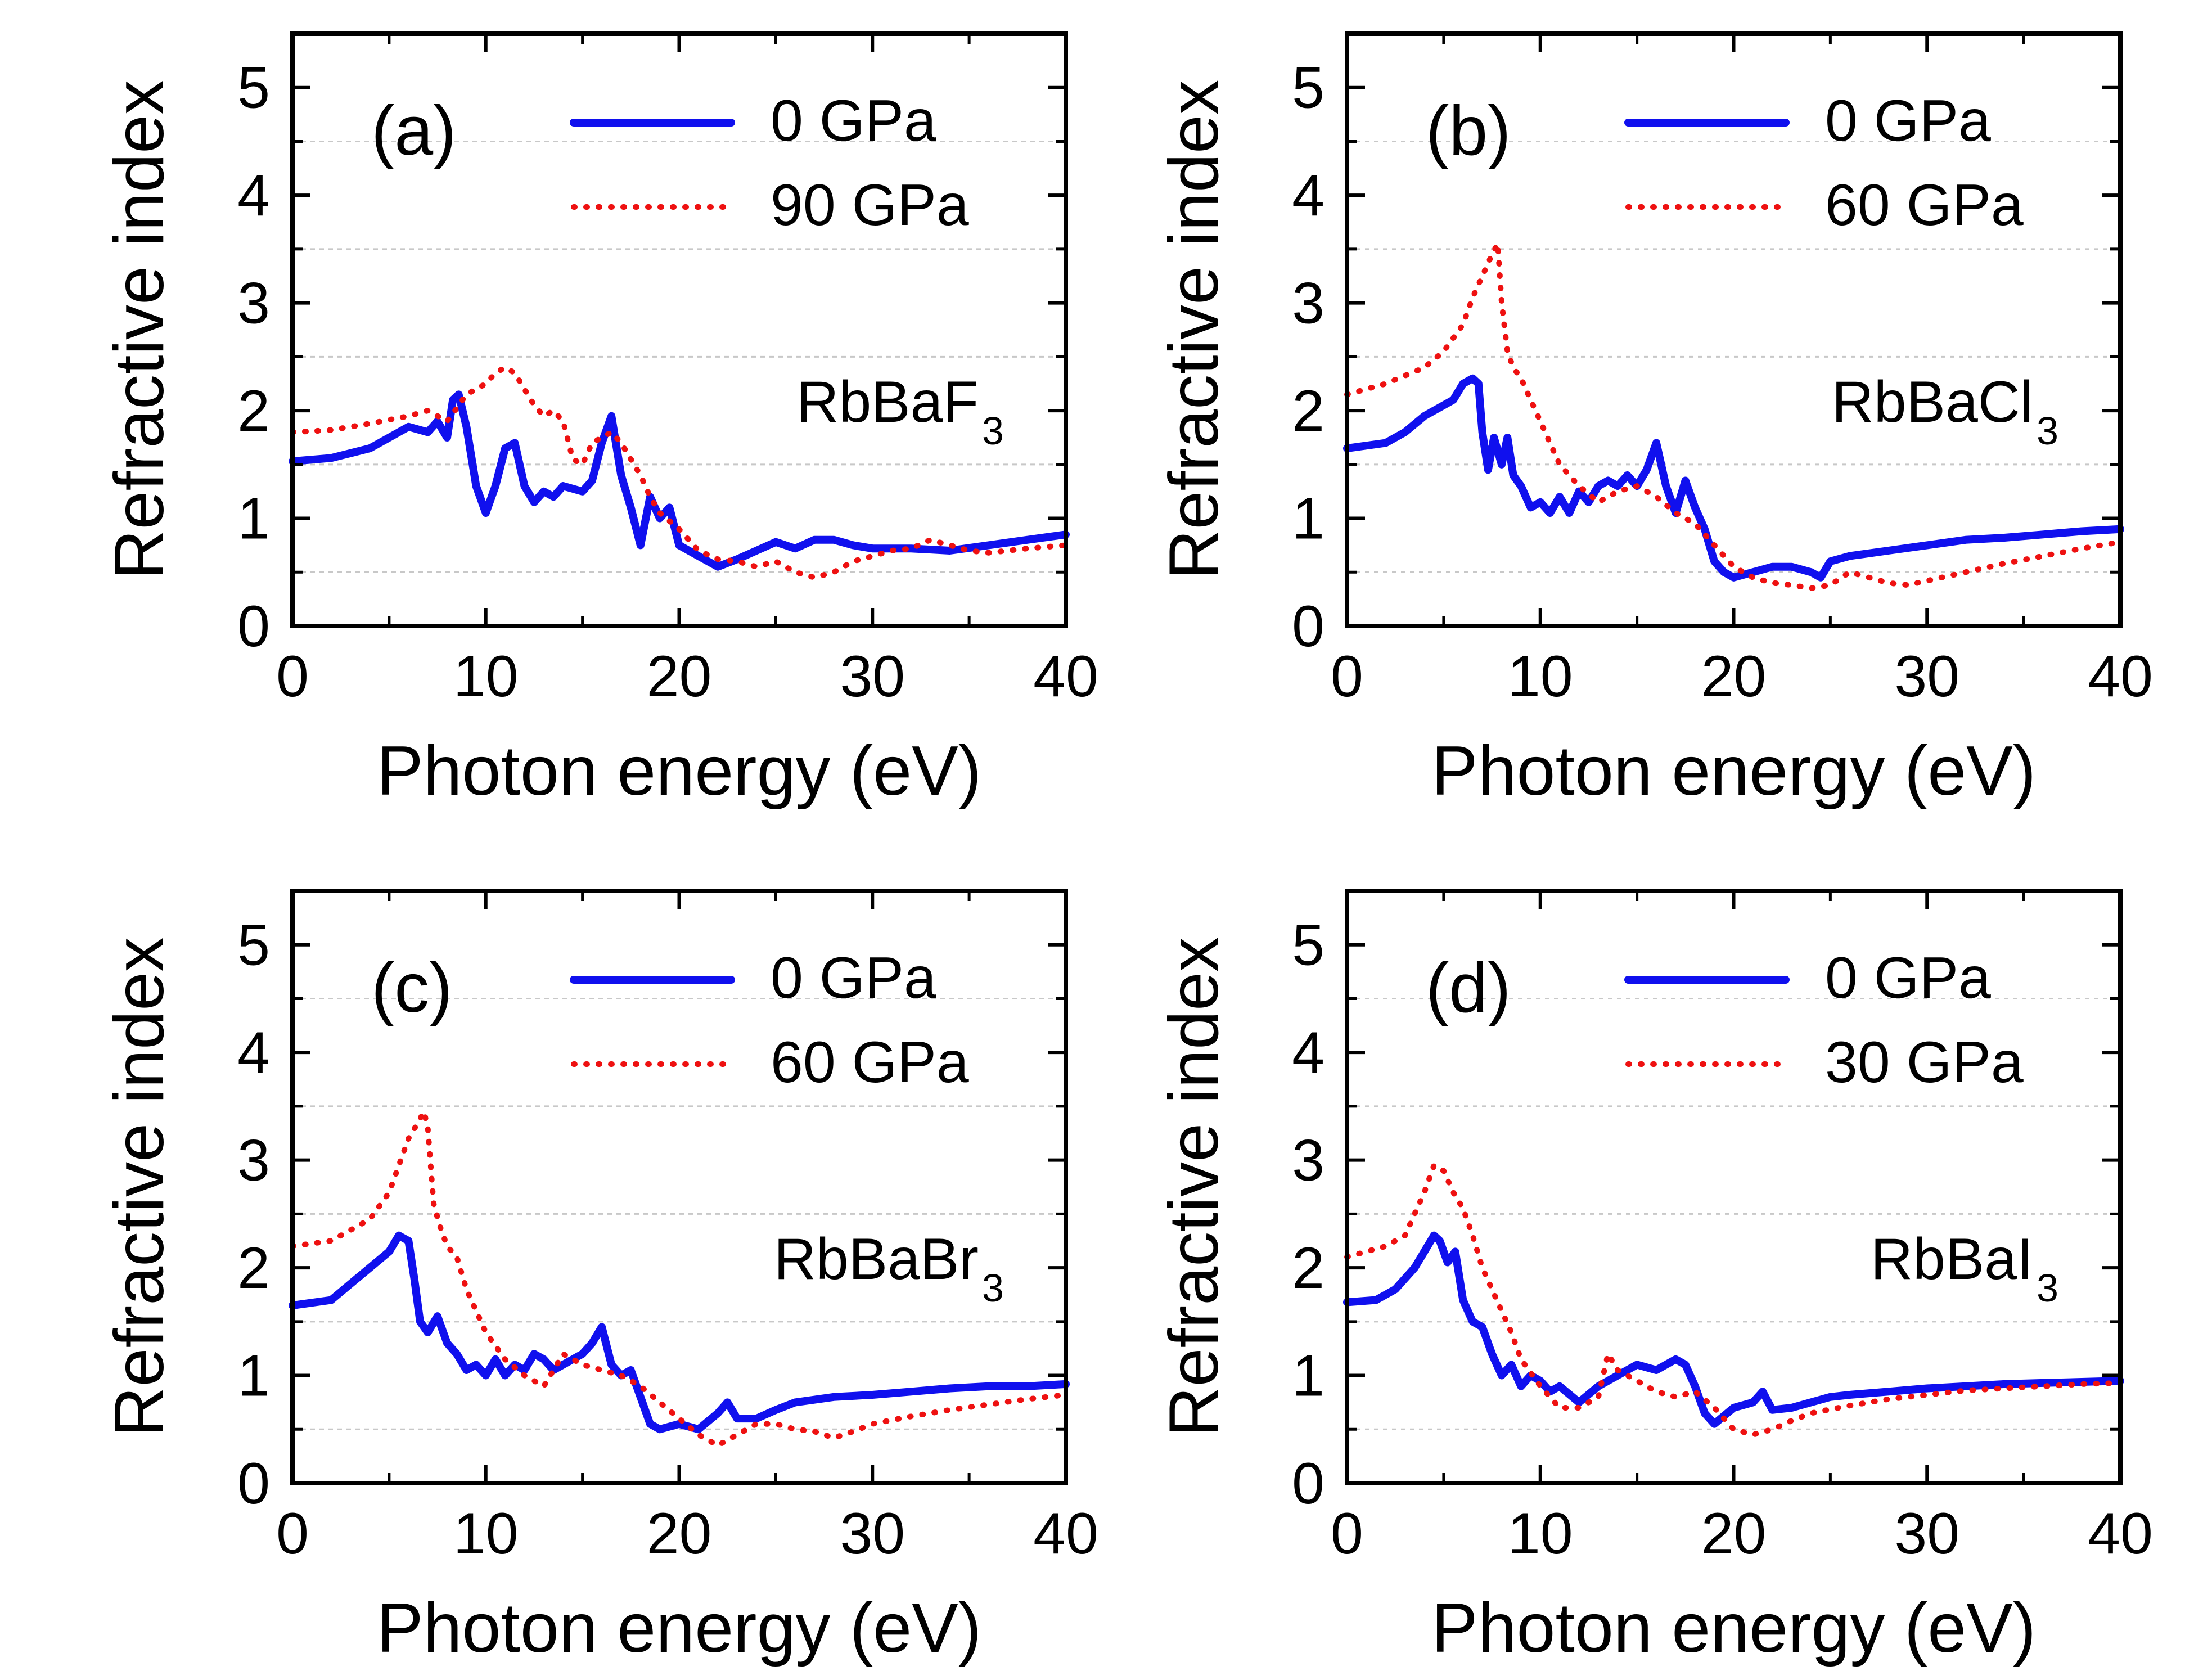  Describe the element at coordinates (414, 131) in the screenshot. I see `panel-tag: (a)` at that location.